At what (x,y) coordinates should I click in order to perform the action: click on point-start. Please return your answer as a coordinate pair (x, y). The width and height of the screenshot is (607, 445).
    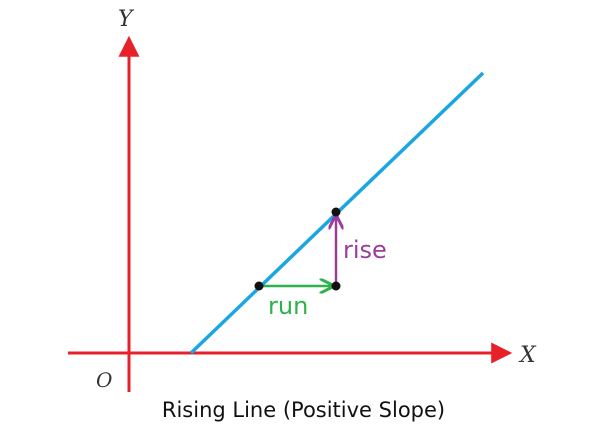
    Looking at the image, I should click on (259, 286).